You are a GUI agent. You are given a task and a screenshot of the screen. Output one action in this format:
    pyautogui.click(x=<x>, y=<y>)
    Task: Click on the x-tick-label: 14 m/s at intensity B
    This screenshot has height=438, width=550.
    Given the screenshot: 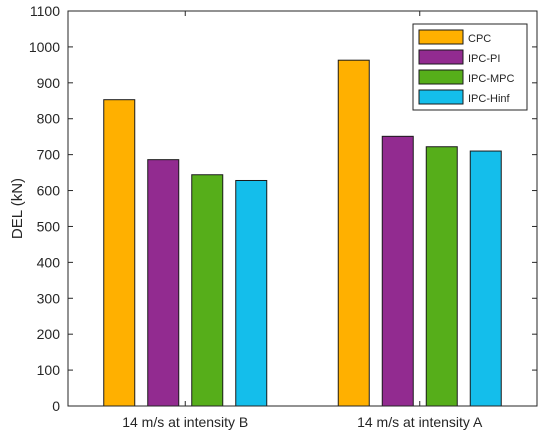 What is the action you would take?
    pyautogui.click(x=185, y=422)
    